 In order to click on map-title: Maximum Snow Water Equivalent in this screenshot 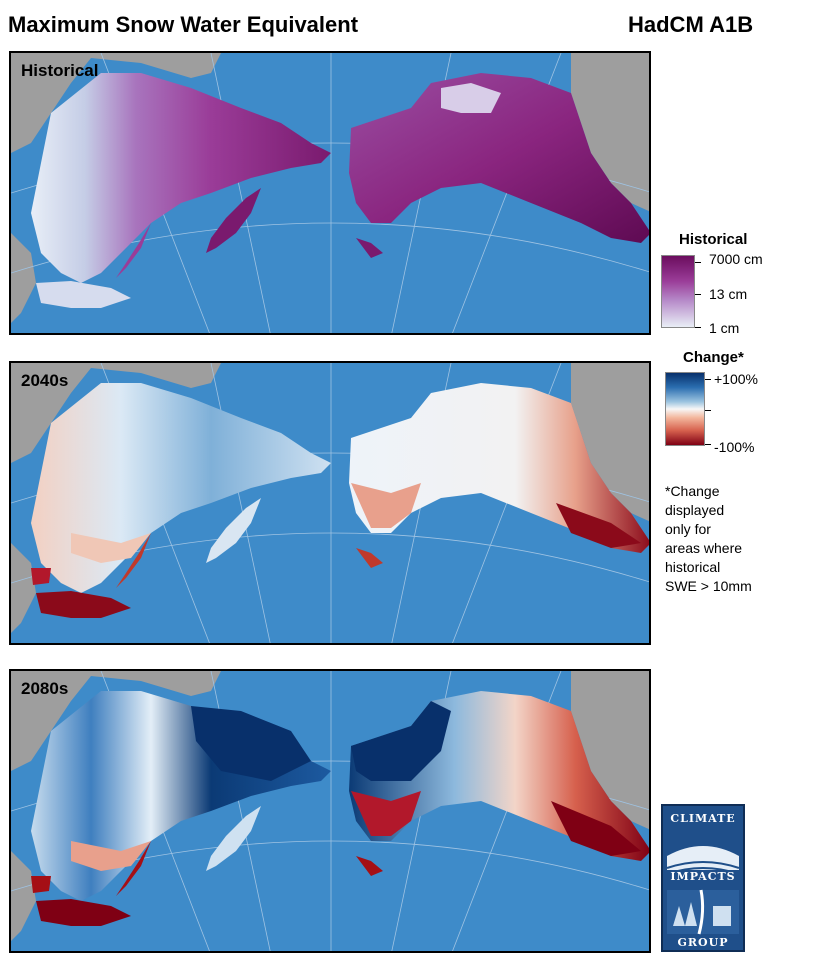, I will do `click(183, 24)`.